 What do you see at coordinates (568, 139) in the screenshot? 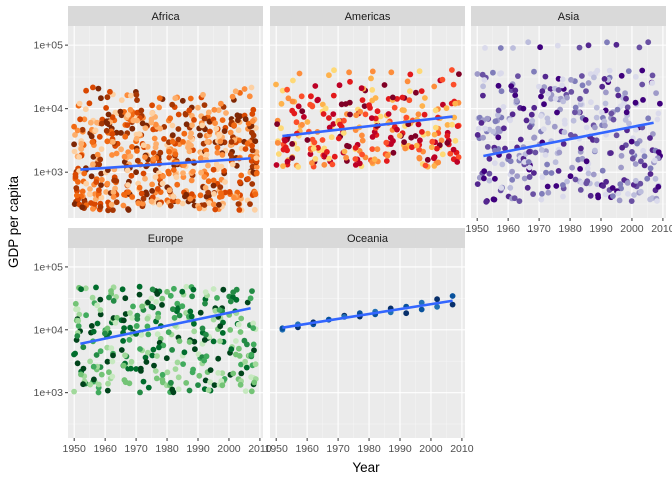
I see `trend-line` at bounding box center [568, 139].